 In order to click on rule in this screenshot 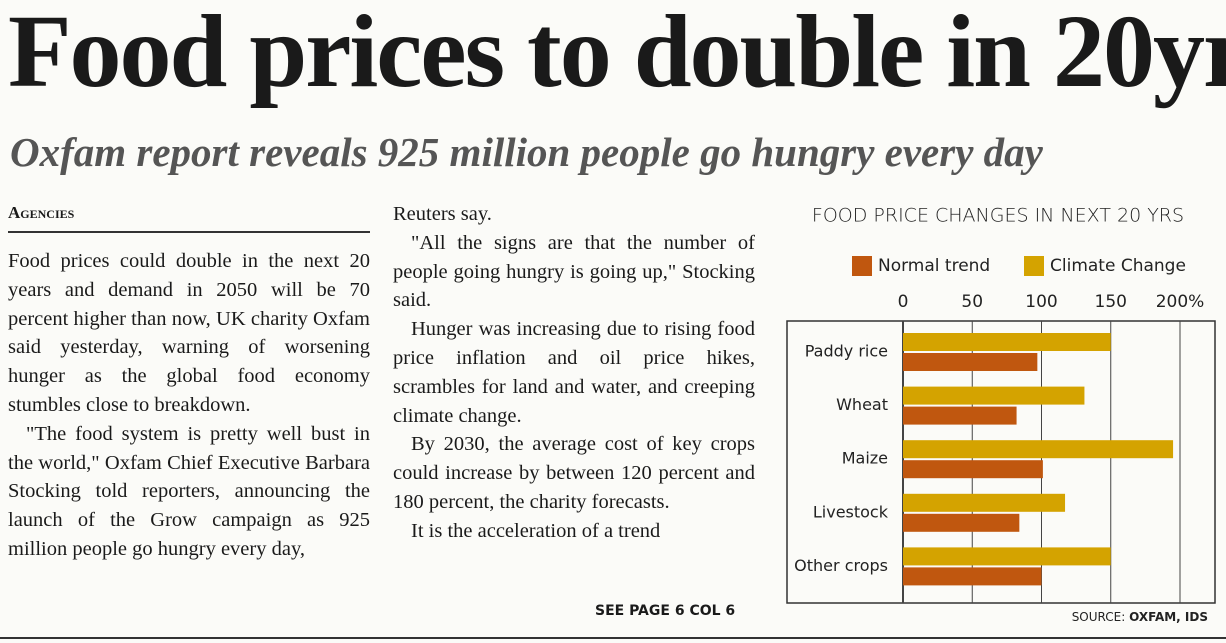, I will do `click(613, 638)`.